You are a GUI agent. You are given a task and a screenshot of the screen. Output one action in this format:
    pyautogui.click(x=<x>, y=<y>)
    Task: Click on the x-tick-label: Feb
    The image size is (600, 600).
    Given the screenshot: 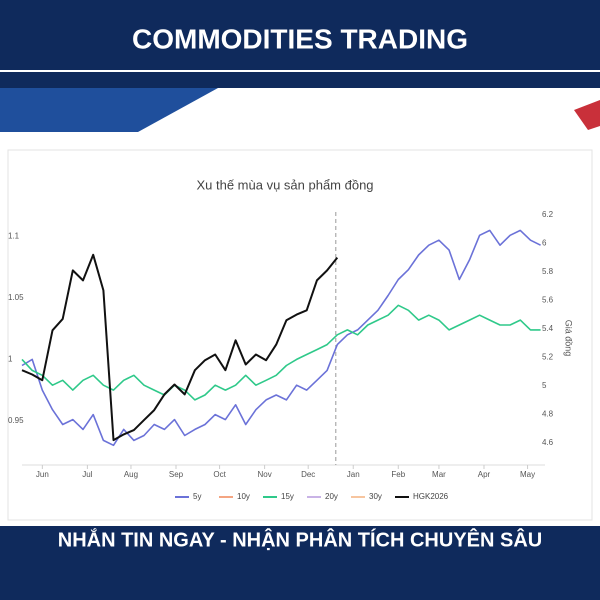 What is the action you would take?
    pyautogui.click(x=398, y=474)
    